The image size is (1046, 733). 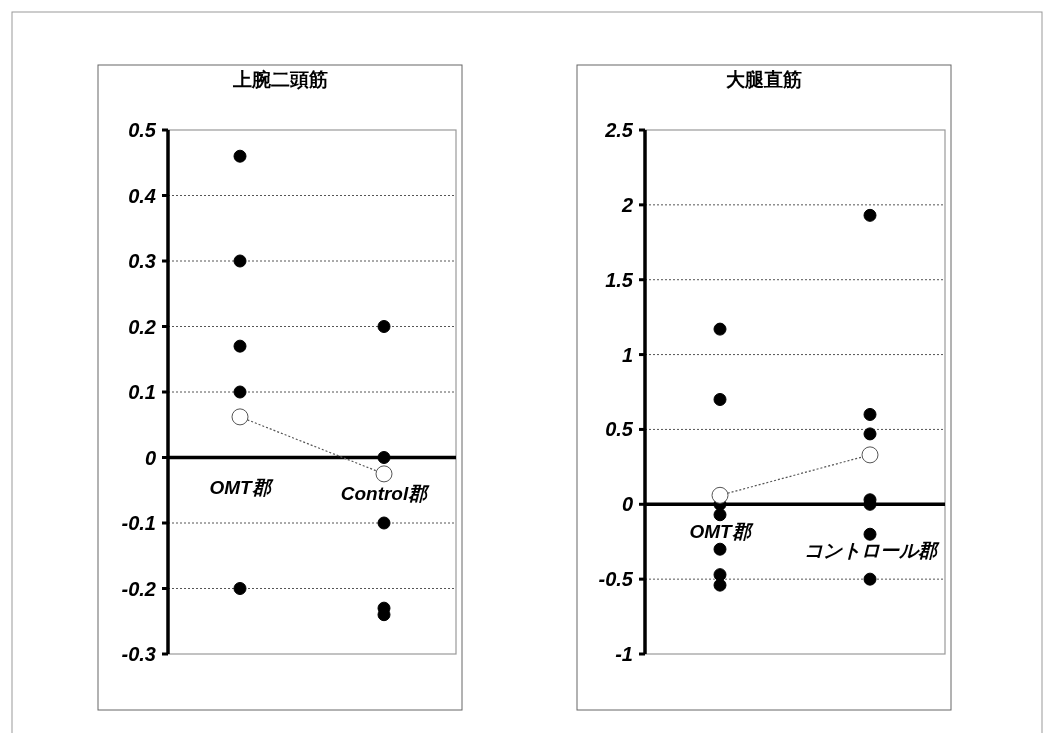 I want to click on y-tick-label: 1, so click(x=627, y=354).